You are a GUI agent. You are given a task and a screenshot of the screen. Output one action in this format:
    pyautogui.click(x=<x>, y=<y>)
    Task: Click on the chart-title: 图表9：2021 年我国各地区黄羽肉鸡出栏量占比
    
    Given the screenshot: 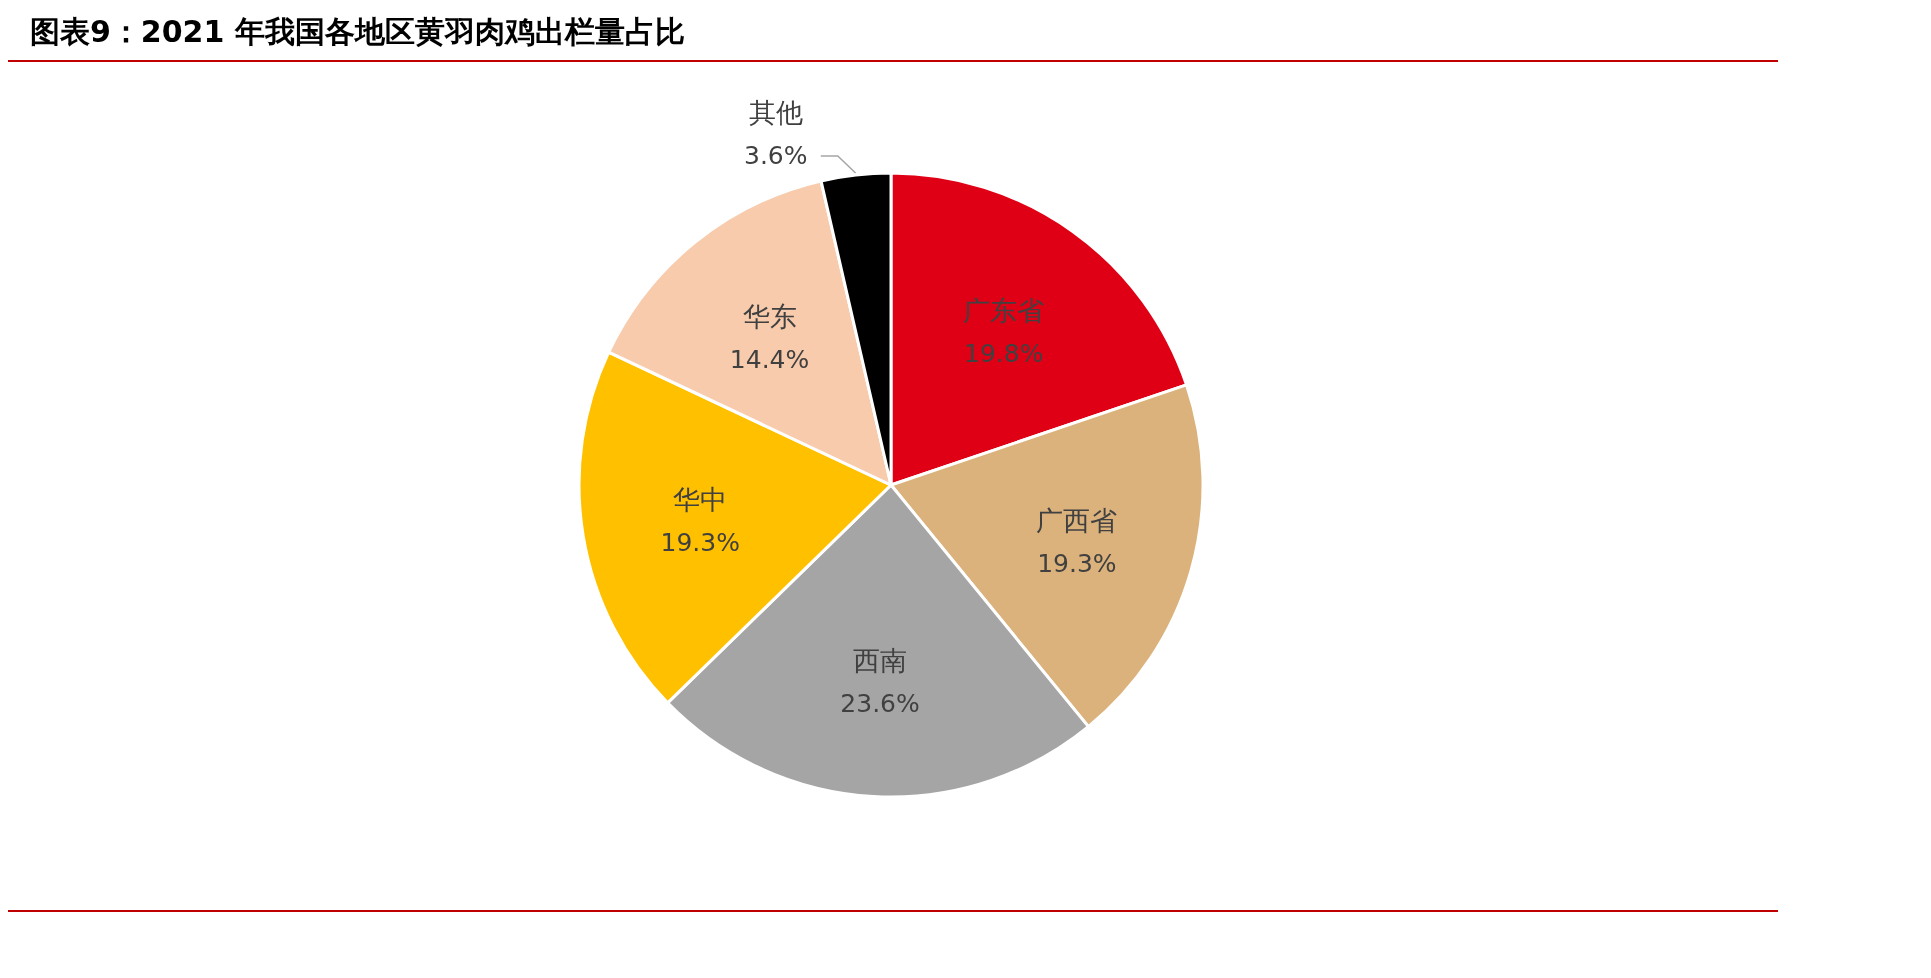 What is the action you would take?
    pyautogui.click(x=357, y=31)
    